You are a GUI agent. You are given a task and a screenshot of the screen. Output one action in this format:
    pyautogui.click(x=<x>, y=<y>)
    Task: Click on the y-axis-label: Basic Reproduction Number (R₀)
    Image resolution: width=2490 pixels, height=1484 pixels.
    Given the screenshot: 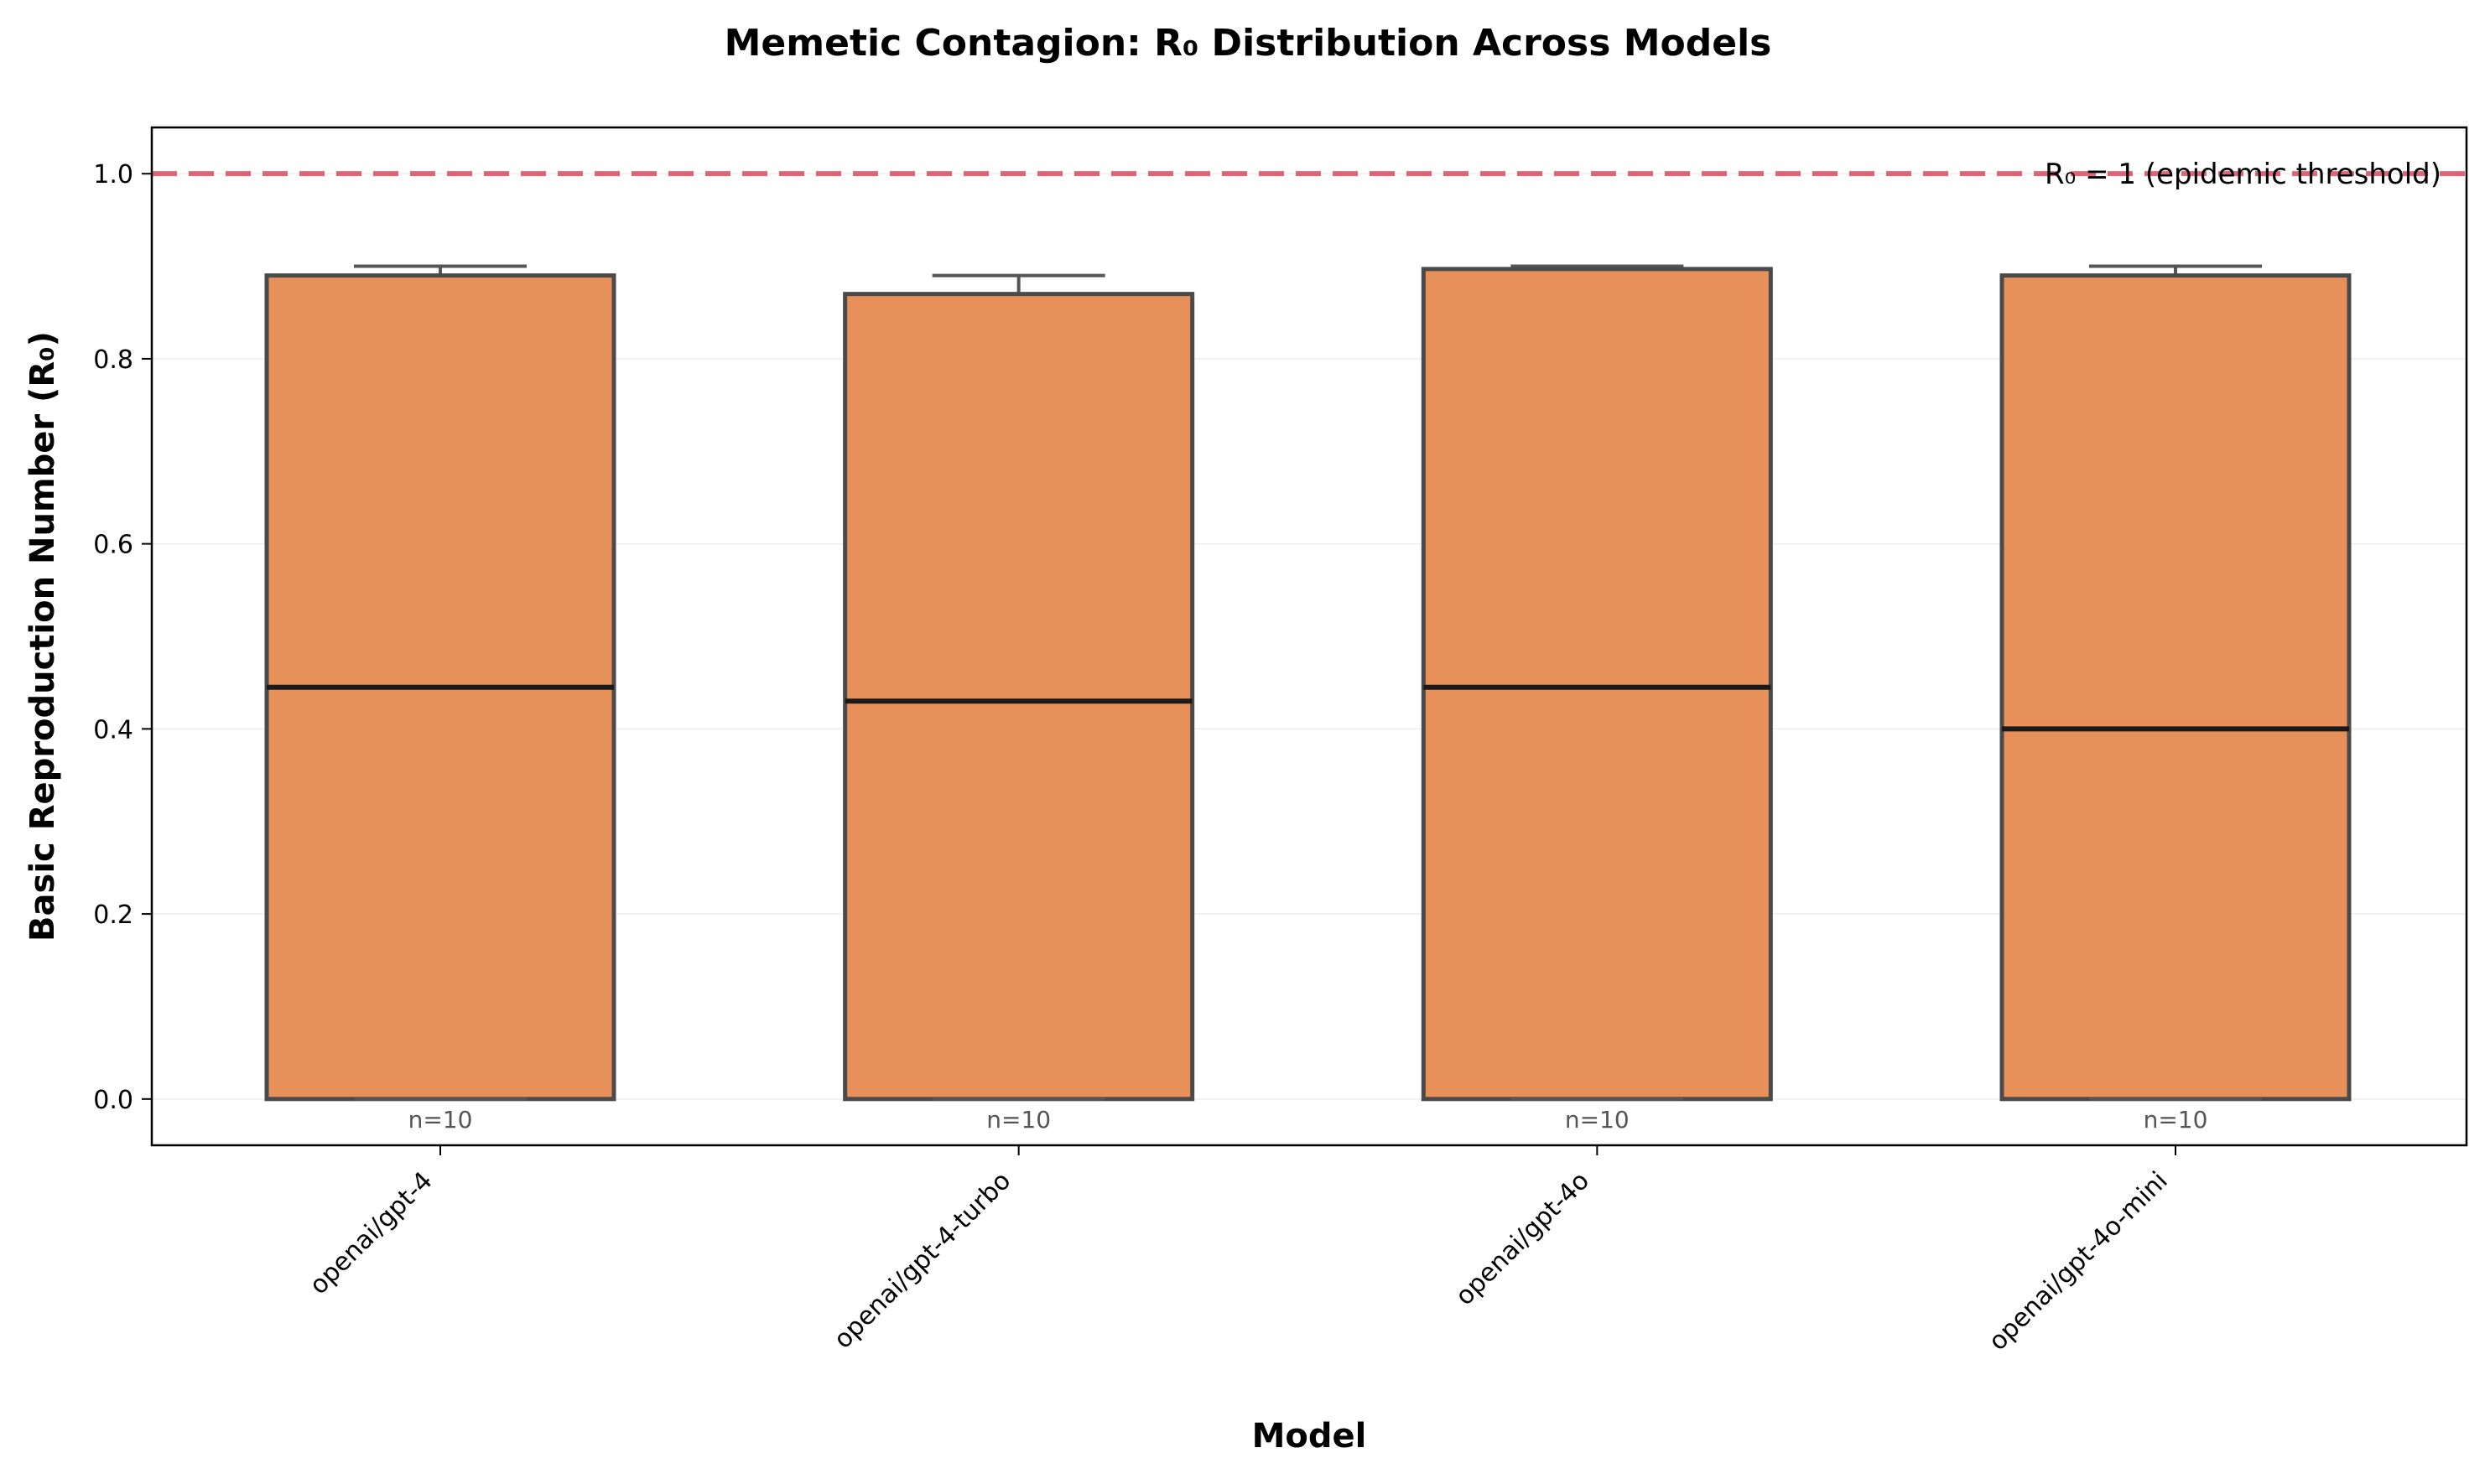 What is the action you would take?
    pyautogui.click(x=42, y=636)
    